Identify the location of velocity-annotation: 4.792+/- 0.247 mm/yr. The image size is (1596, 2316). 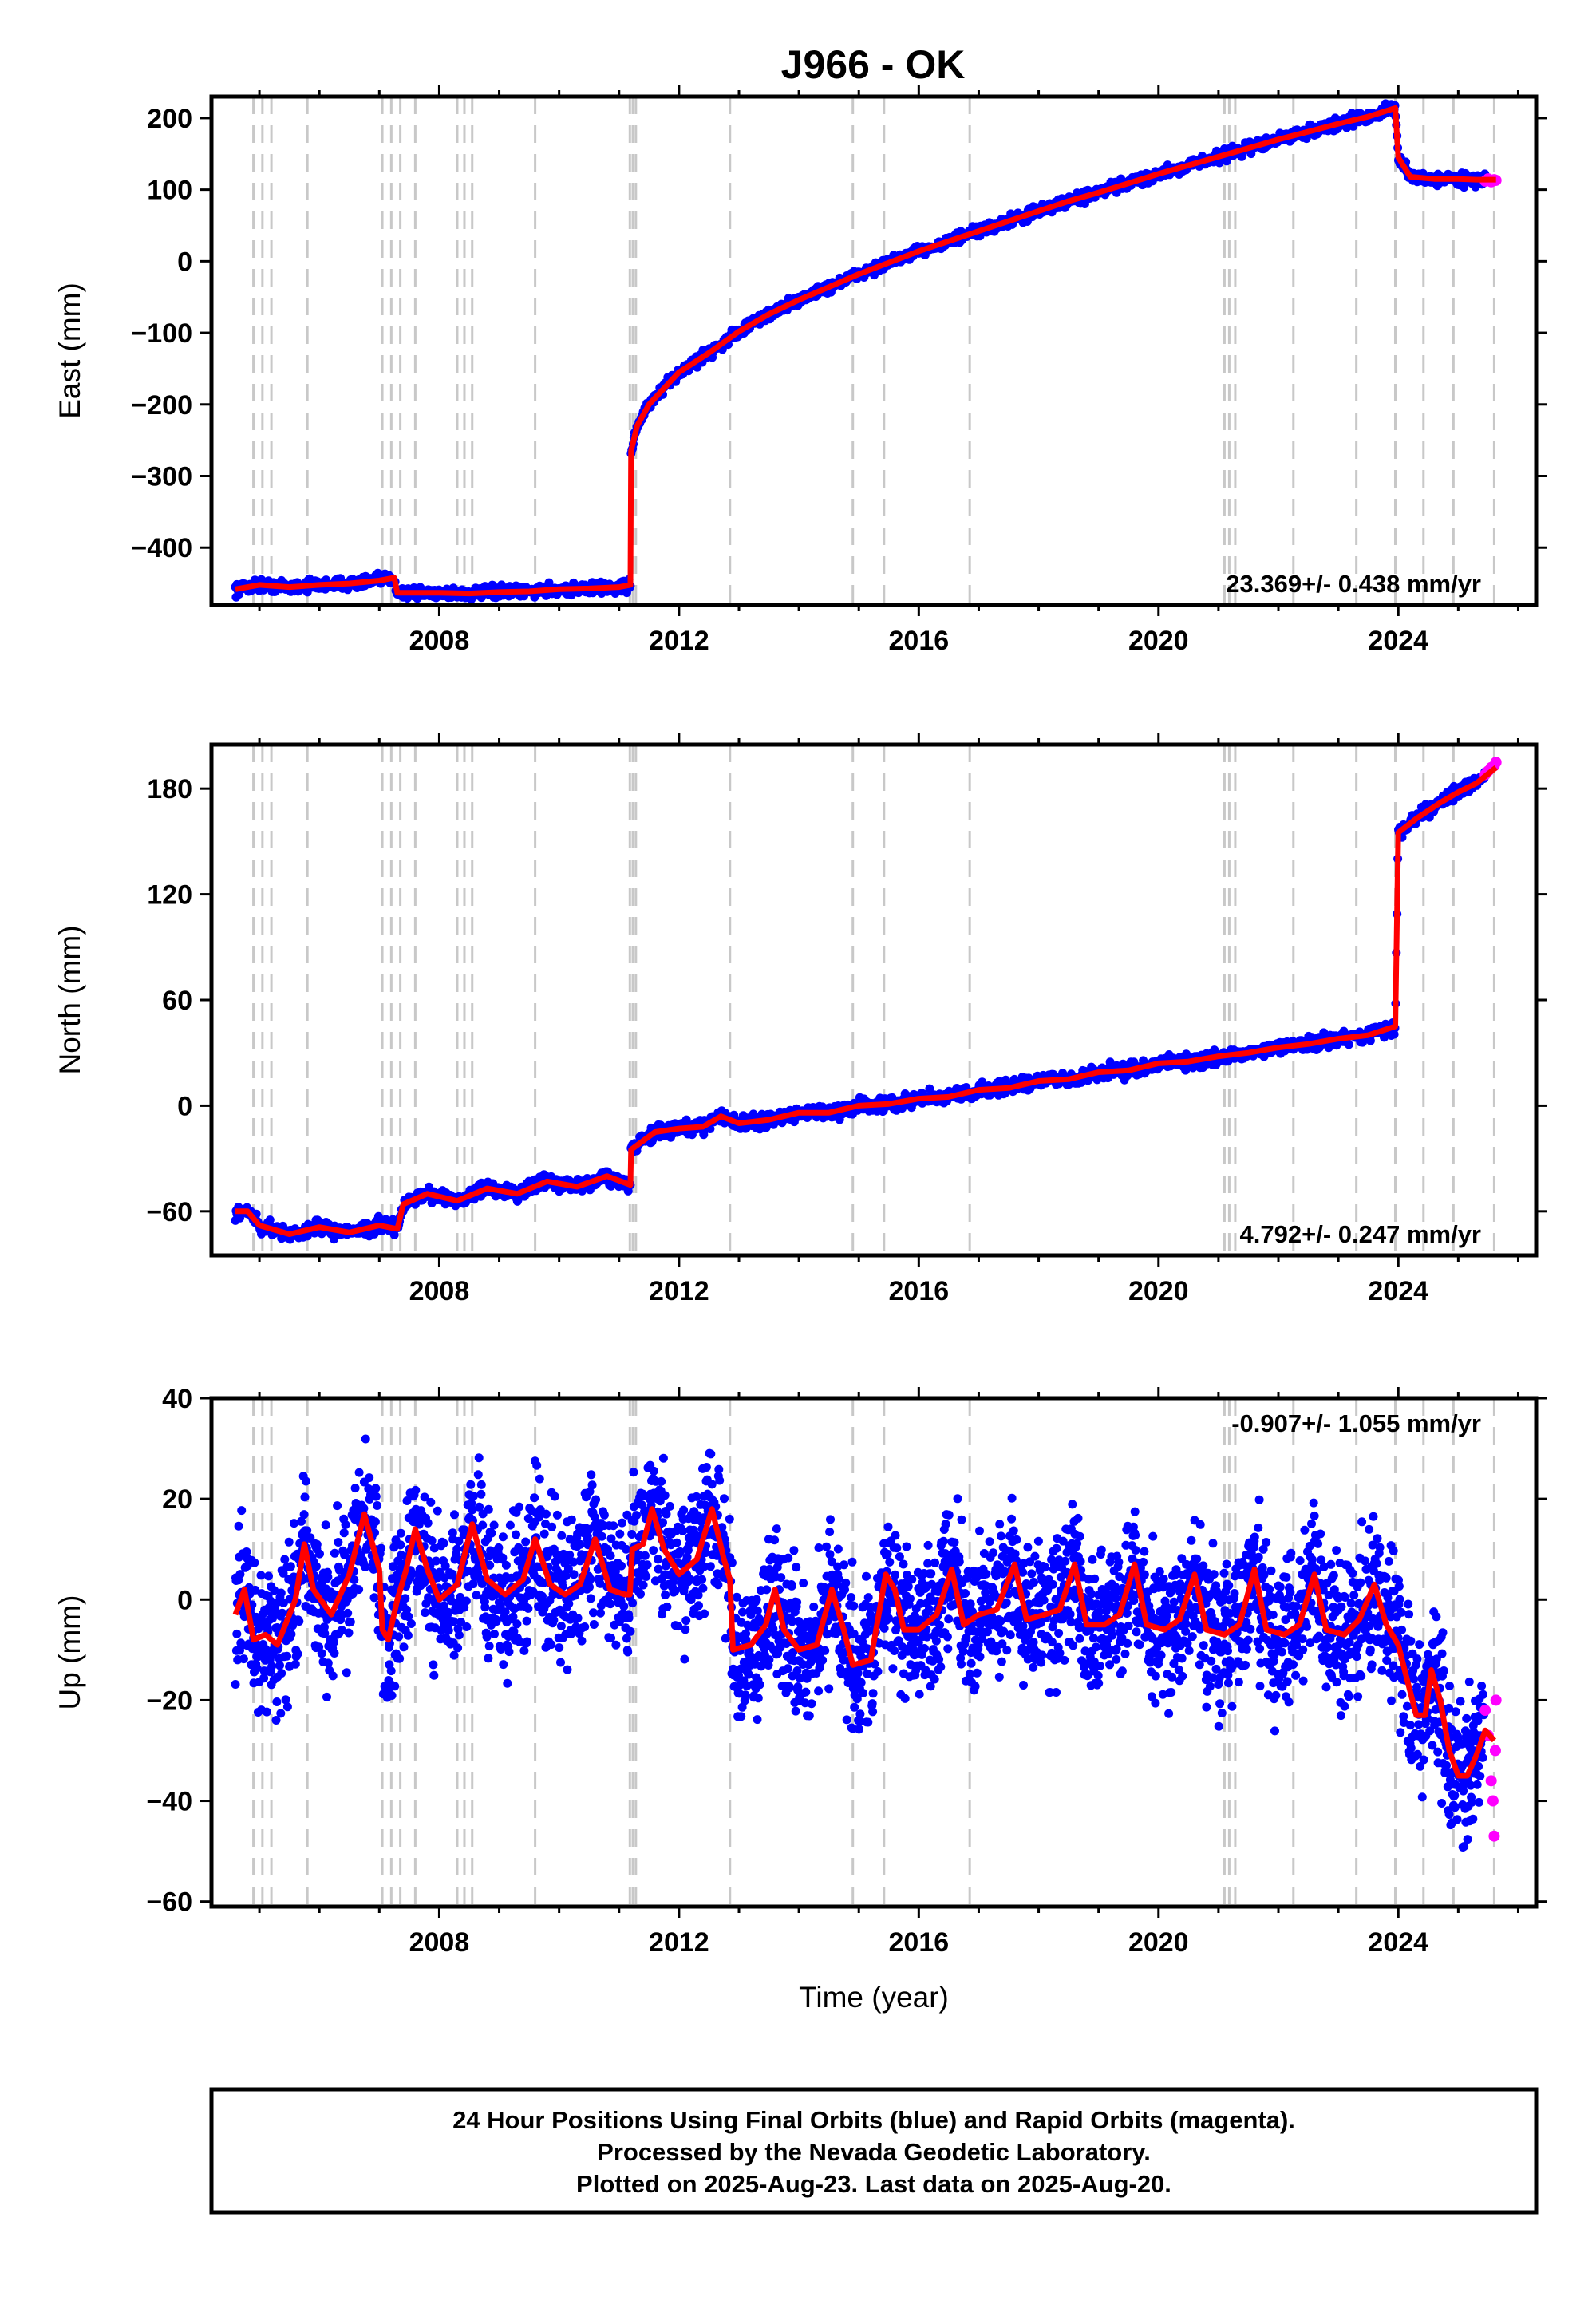
(1360, 1234).